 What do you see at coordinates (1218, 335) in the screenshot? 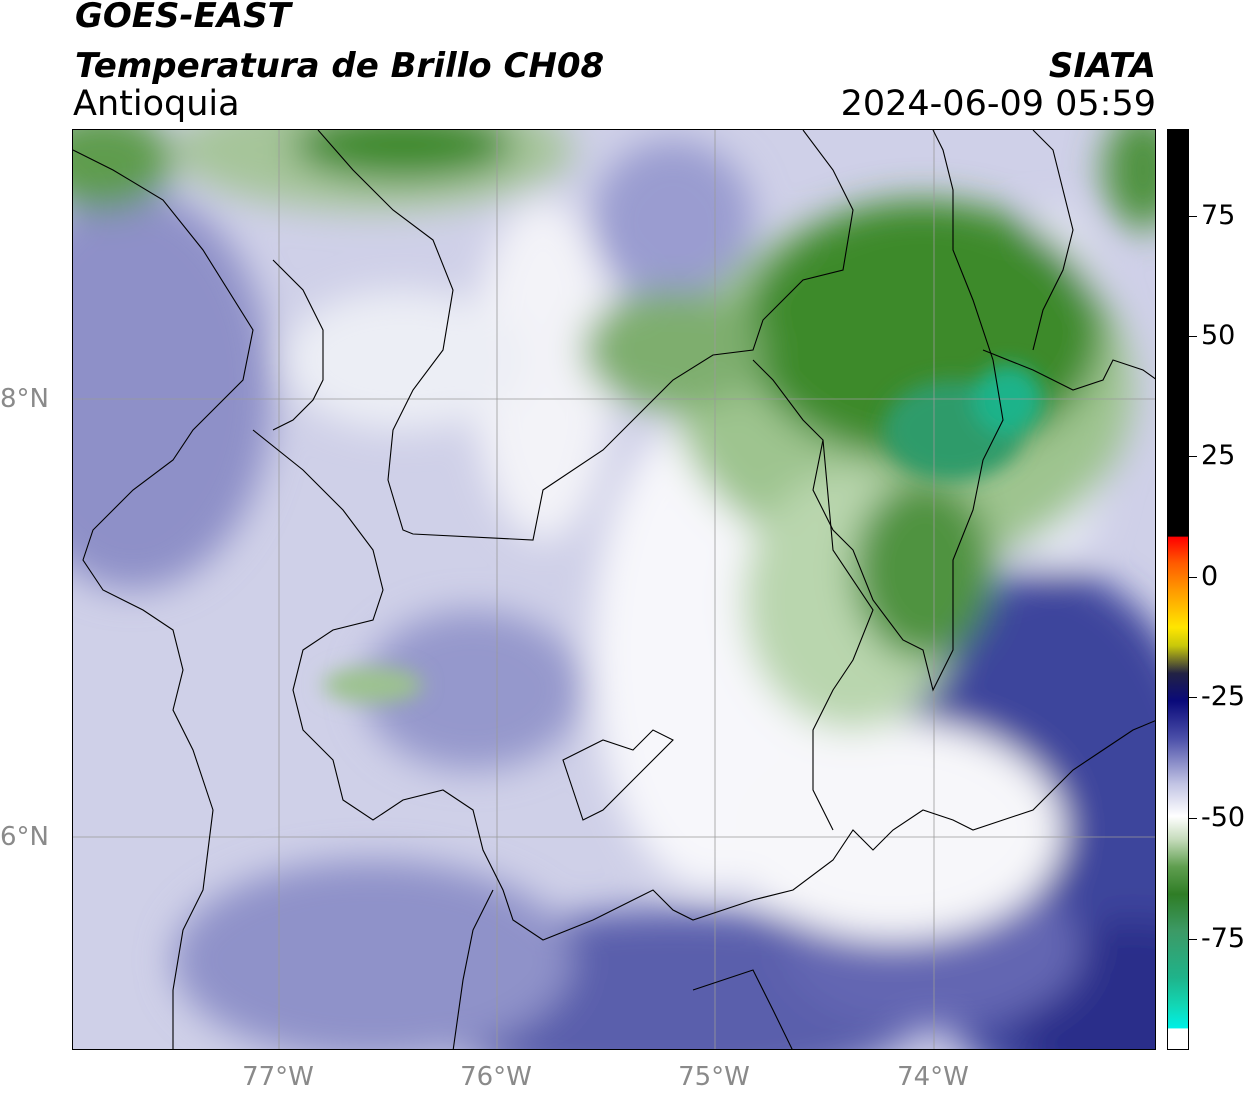
I see `colorbar-label-50: 50` at bounding box center [1218, 335].